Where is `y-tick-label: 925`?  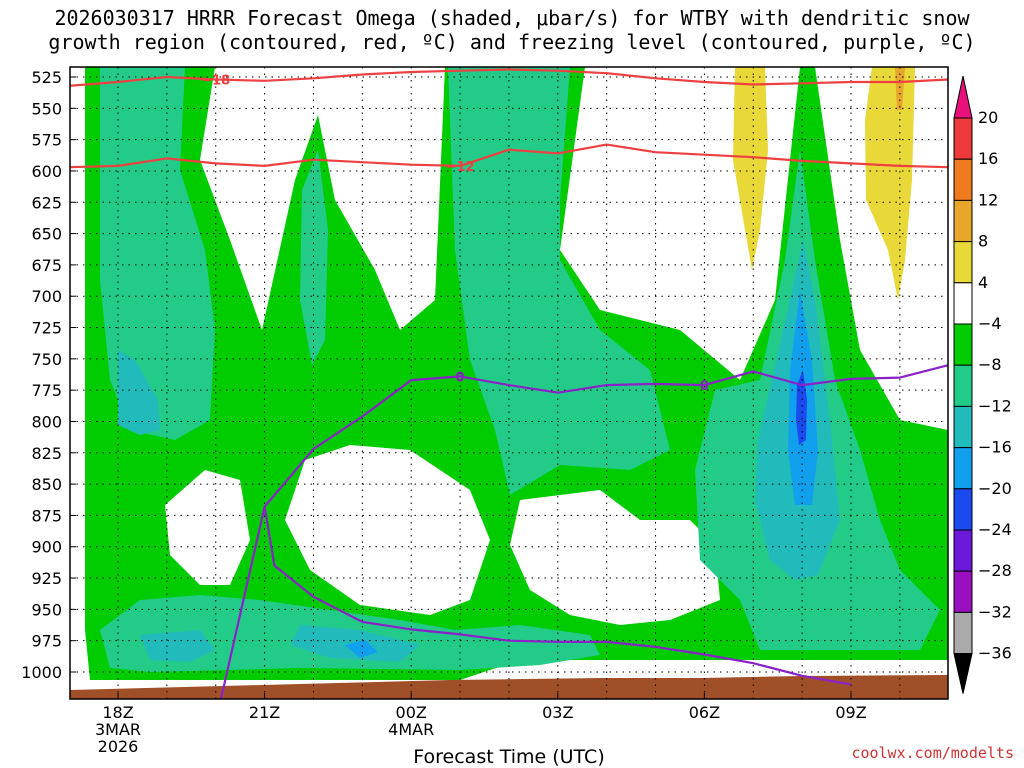 y-tick-label: 925 is located at coordinates (46, 578).